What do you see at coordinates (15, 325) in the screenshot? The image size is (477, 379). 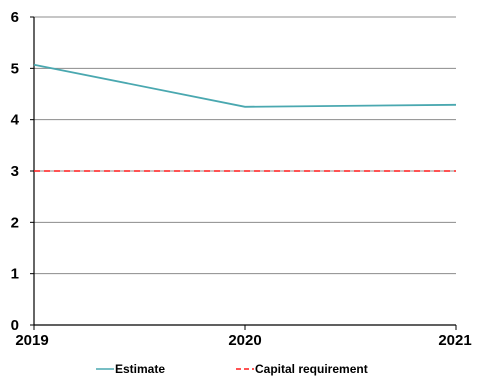 I see `y-tick-label: 0` at bounding box center [15, 325].